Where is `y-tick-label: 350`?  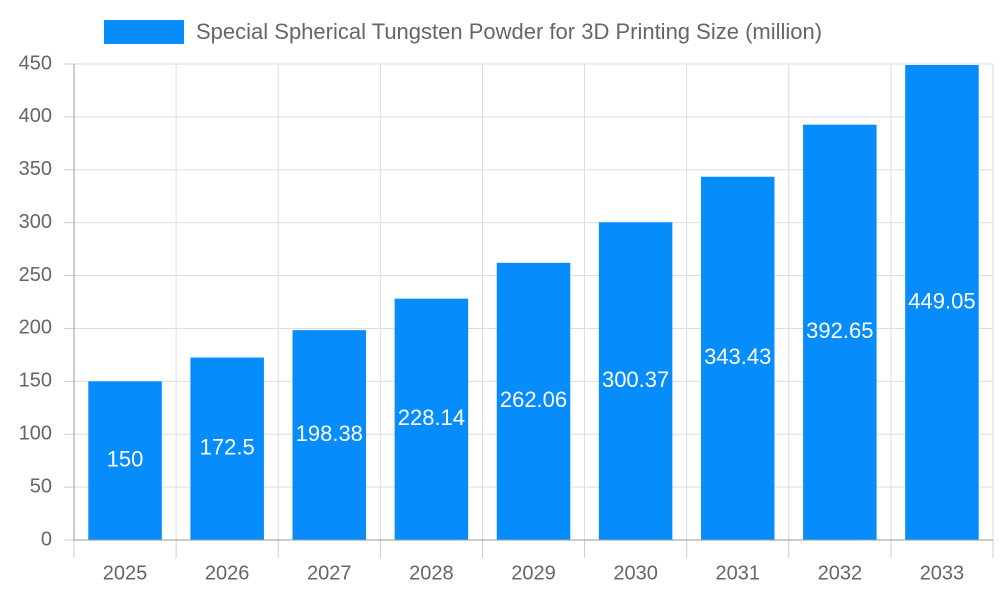 y-tick-label: 350 is located at coordinates (35, 169).